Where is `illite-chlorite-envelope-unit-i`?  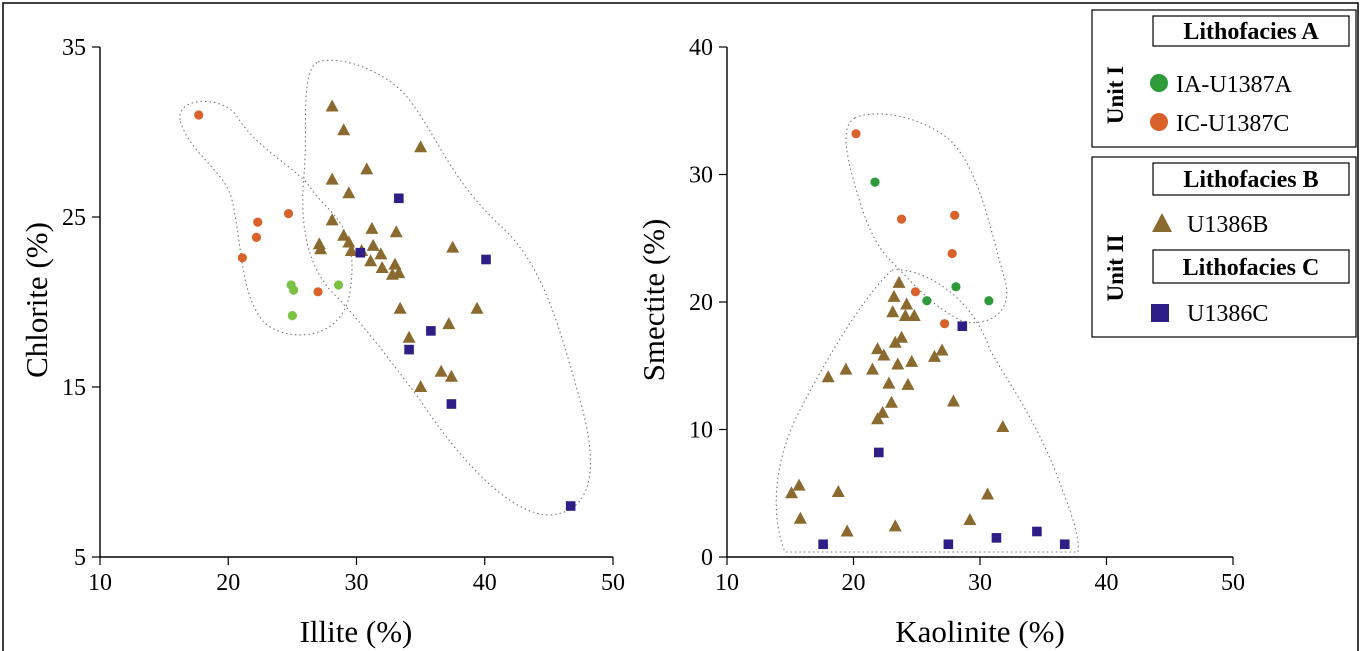
illite-chlorite-envelope-unit-i is located at coordinates (266, 218).